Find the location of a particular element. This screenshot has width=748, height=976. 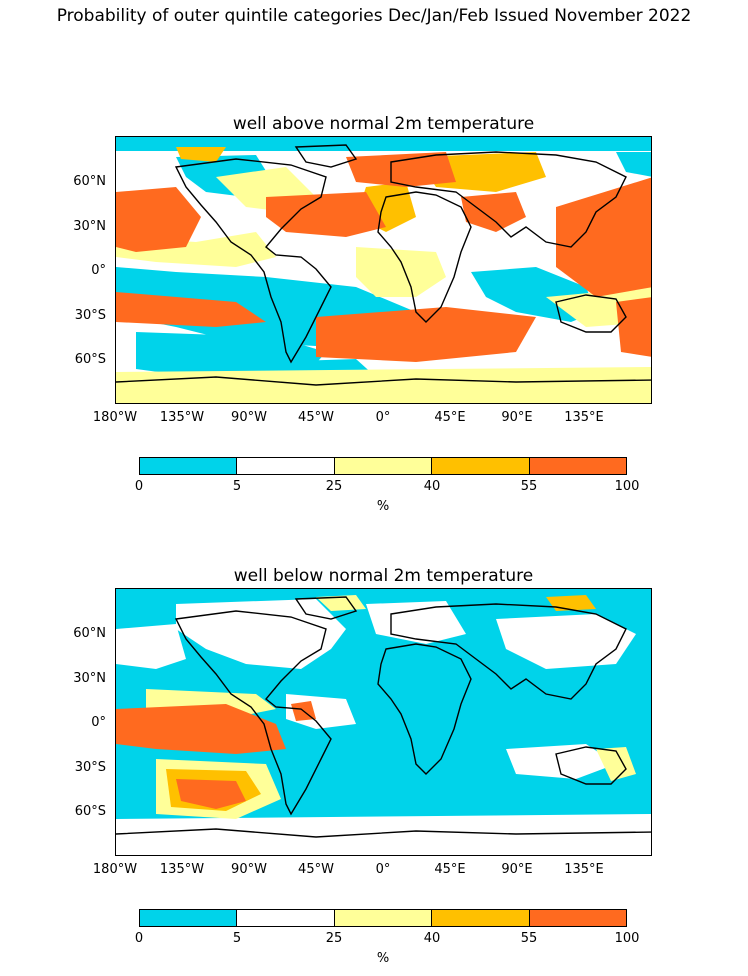

colorbar-above is located at coordinates (383, 466).